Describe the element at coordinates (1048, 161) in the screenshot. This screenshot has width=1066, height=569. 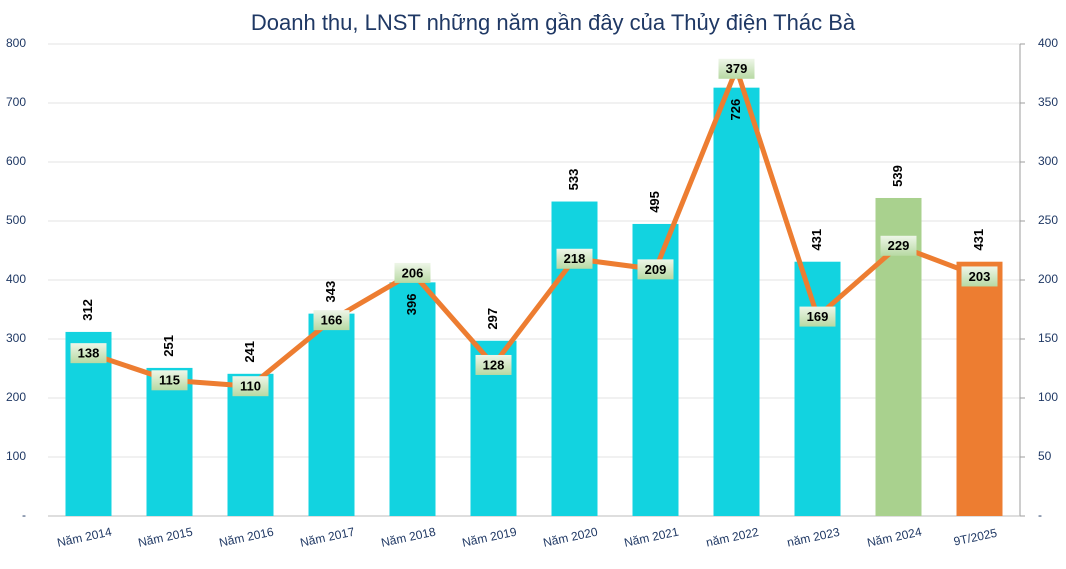
I see `y2-tick-label: 300` at that location.